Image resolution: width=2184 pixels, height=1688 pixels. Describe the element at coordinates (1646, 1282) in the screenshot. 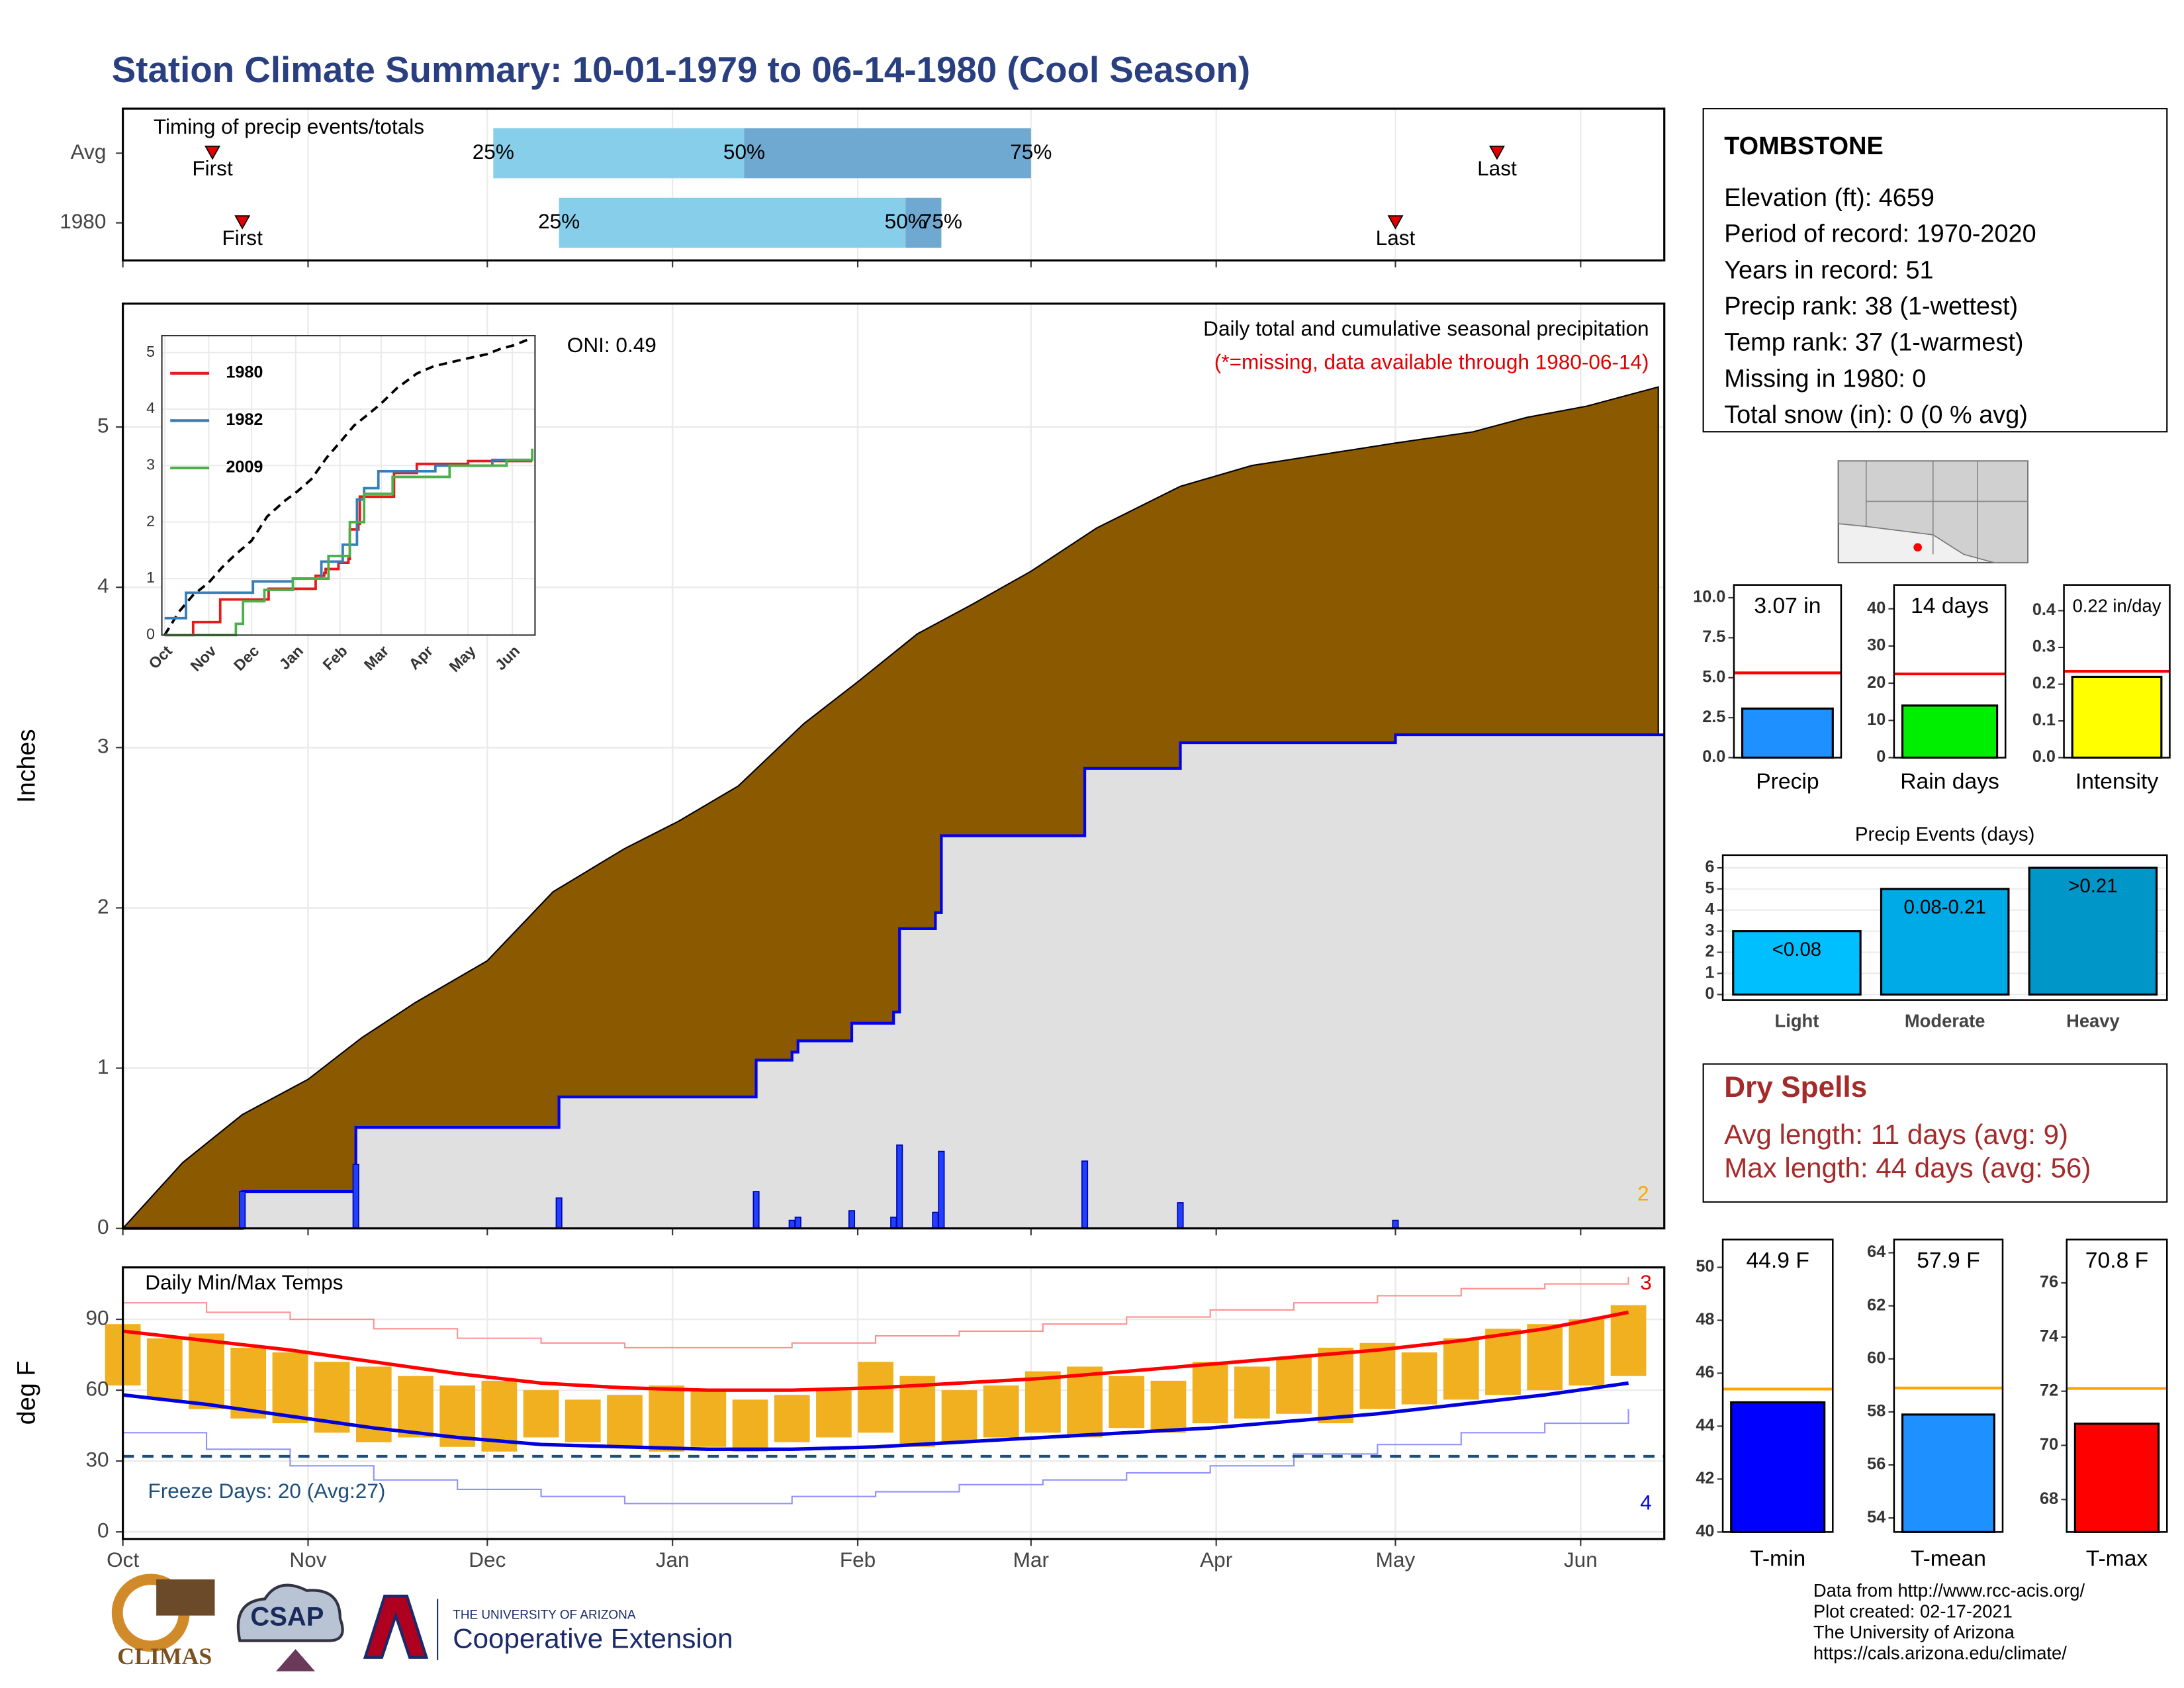

I see `corner-label: 3` at that location.